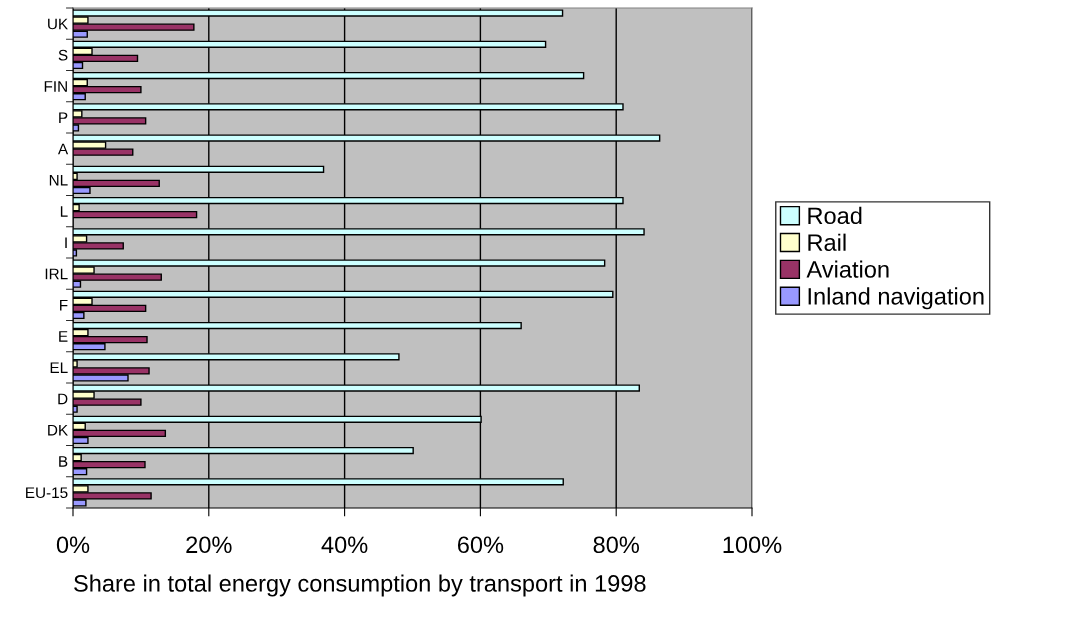 This screenshot has width=1071, height=642. I want to click on y-tick-label: P, so click(63, 117).